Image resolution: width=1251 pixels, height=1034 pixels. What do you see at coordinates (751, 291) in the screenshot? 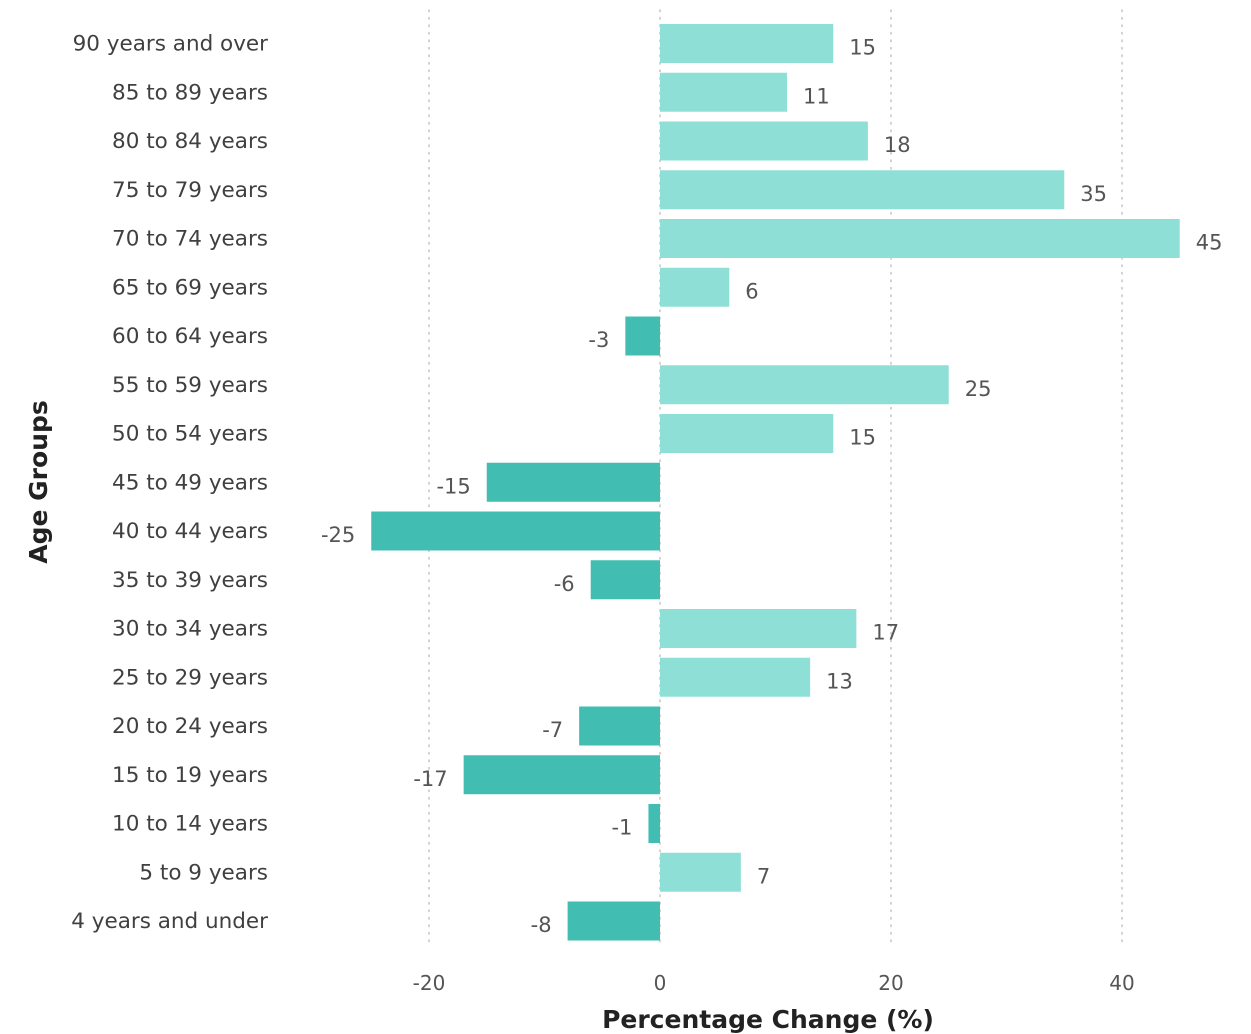
I see `data-label: 6` at bounding box center [751, 291].